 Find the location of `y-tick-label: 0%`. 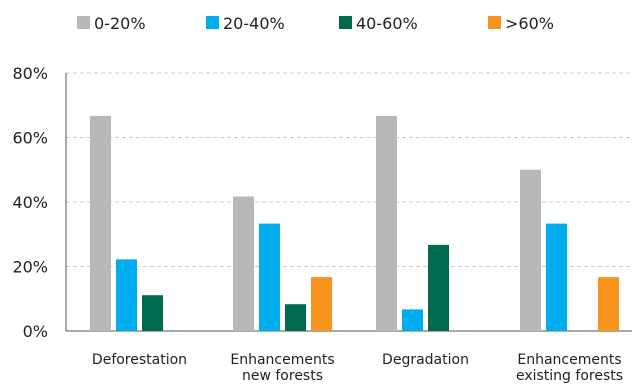

y-tick-label: 0% is located at coordinates (35, 331).